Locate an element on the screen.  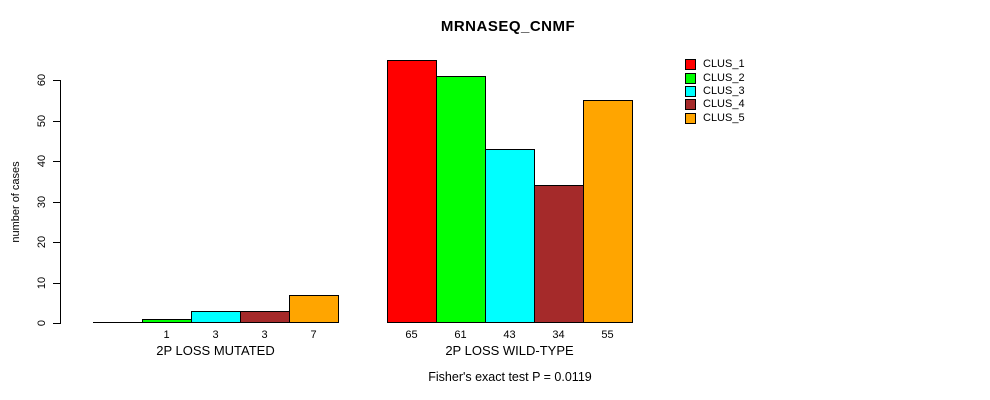
legend: CLUS_1 CLUS_2 CLUS_3 CLUS_4 CLUS_5 is located at coordinates (715, 91).